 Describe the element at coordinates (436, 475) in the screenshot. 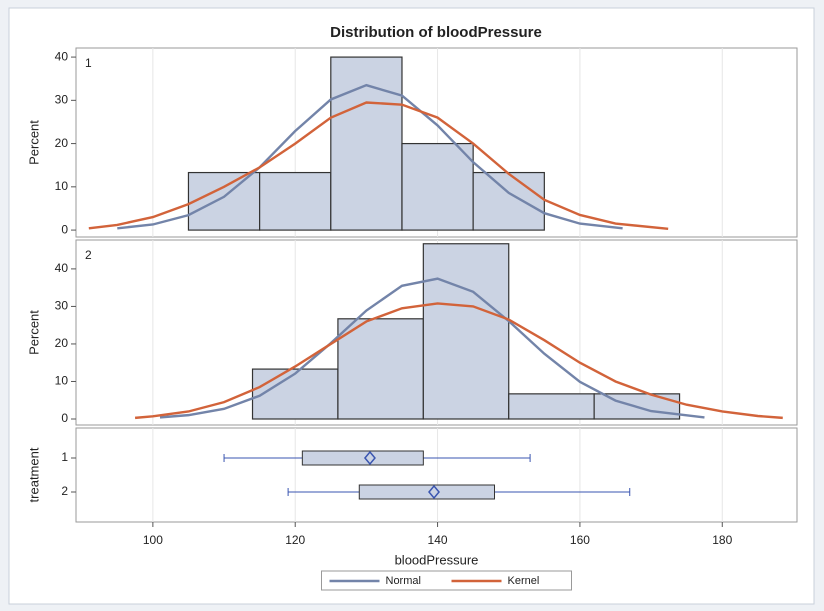

I see `panel` at that location.